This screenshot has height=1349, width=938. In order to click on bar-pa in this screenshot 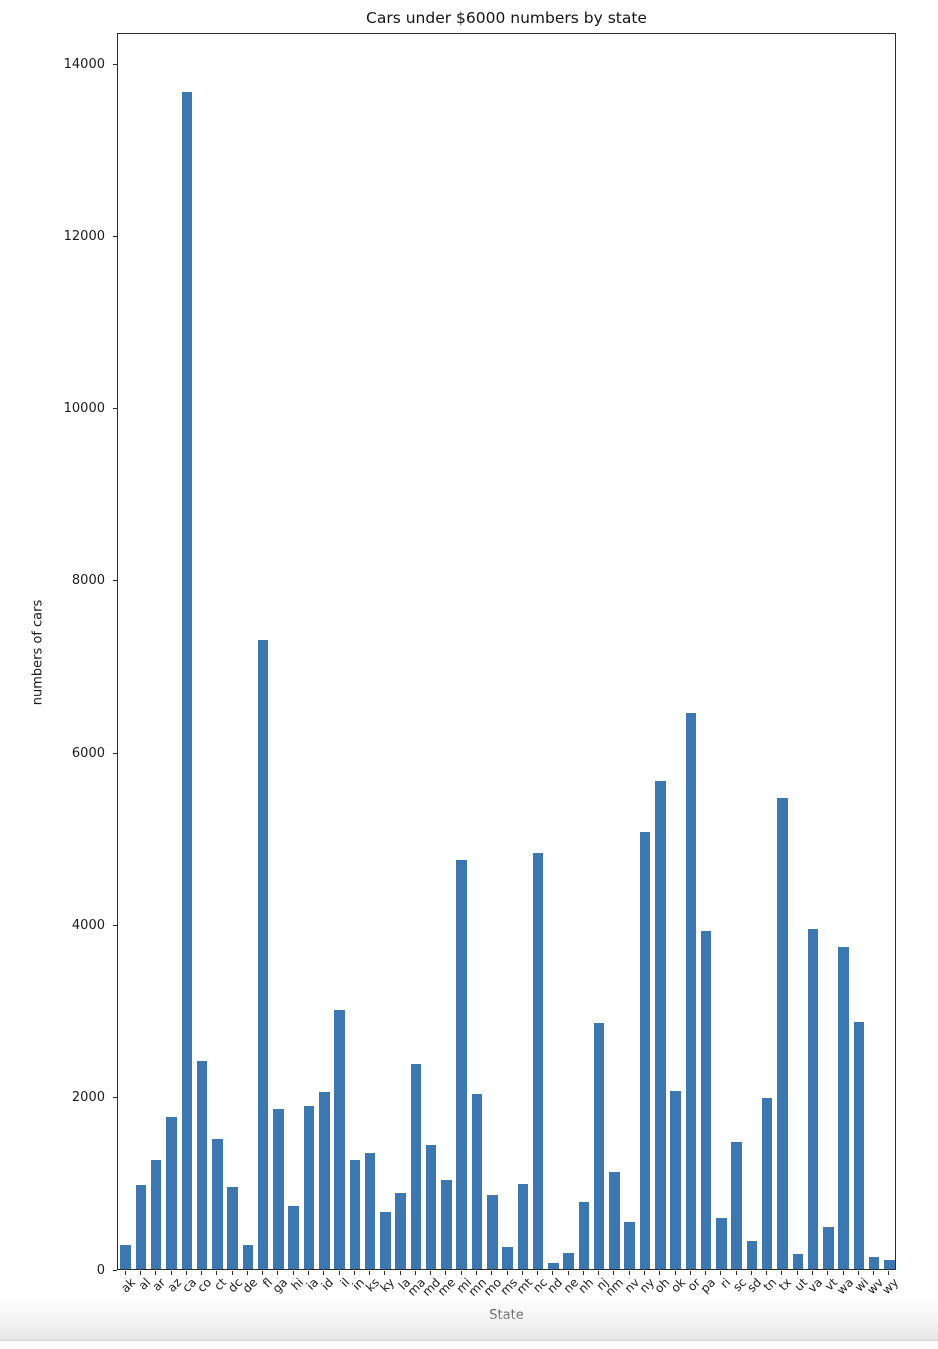, I will do `click(706, 1099)`.